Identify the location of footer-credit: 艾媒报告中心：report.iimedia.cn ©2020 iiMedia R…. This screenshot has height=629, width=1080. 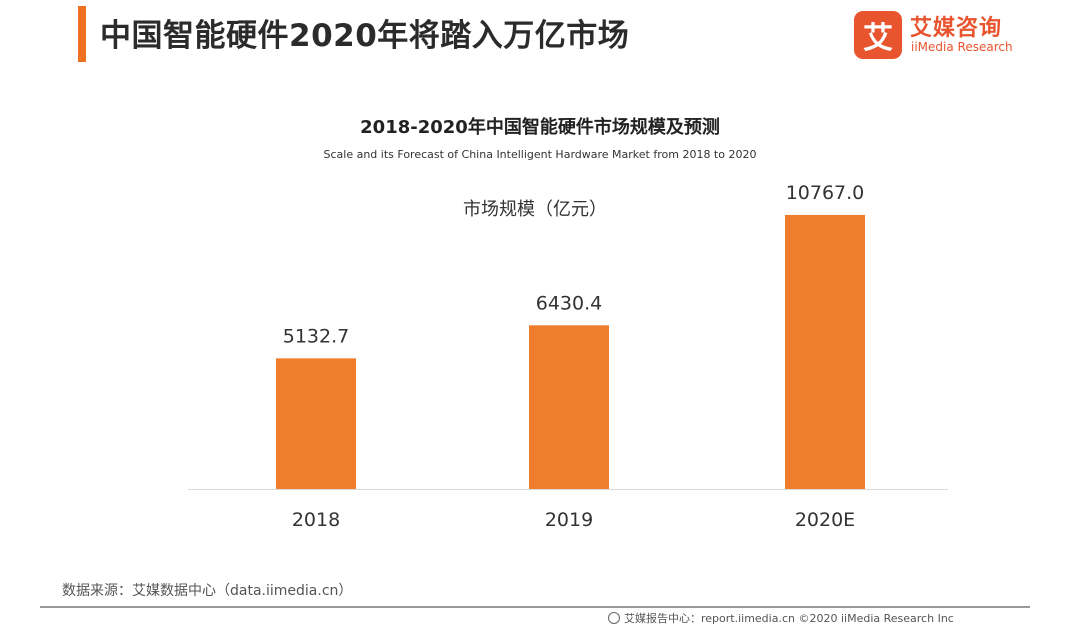
(789, 618).